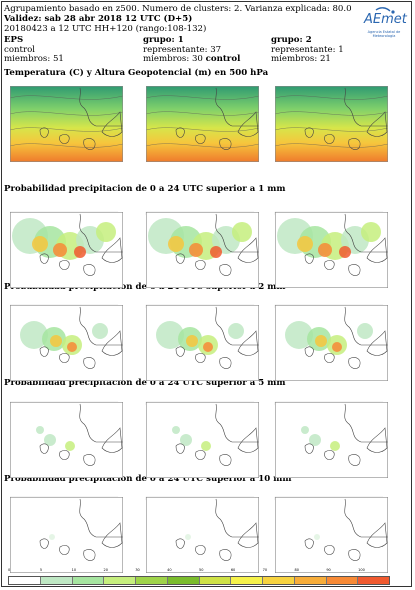 The height and width of the screenshot is (590, 415). What do you see at coordinates (331, 535) in the screenshot?
I see `map-p10-col2` at bounding box center [331, 535].